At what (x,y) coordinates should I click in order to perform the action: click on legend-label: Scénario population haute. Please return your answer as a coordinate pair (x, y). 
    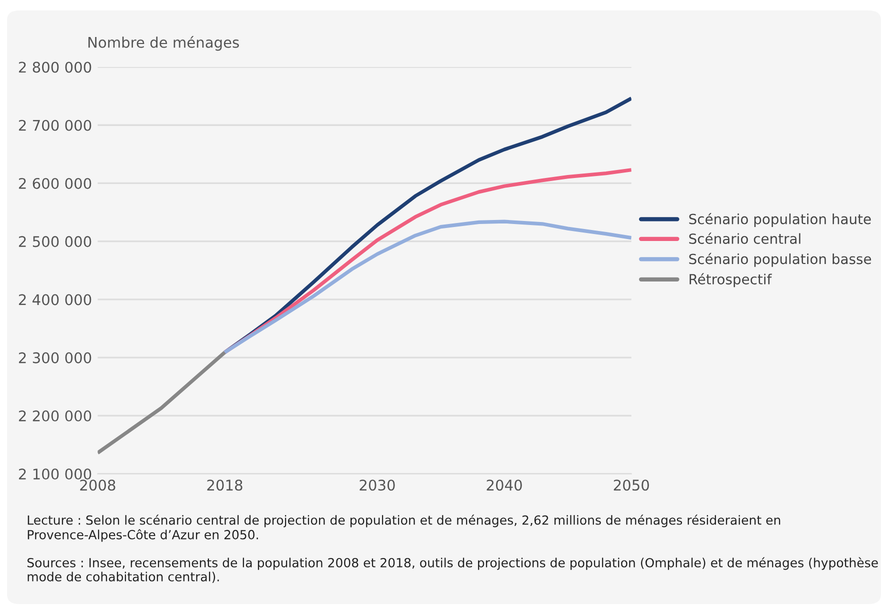
    Looking at the image, I should click on (780, 219).